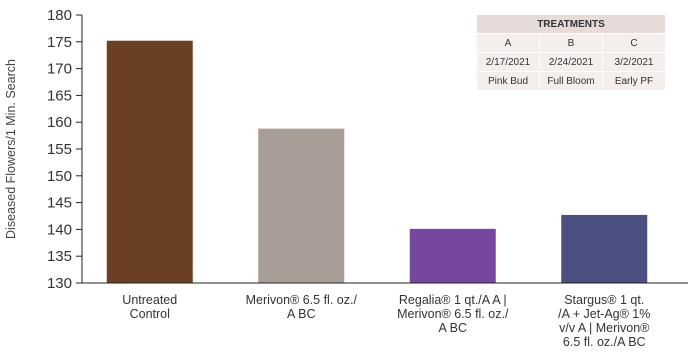  Describe the element at coordinates (571, 62) in the screenshot. I see `treatment-date-b: 2/24/2021` at that location.